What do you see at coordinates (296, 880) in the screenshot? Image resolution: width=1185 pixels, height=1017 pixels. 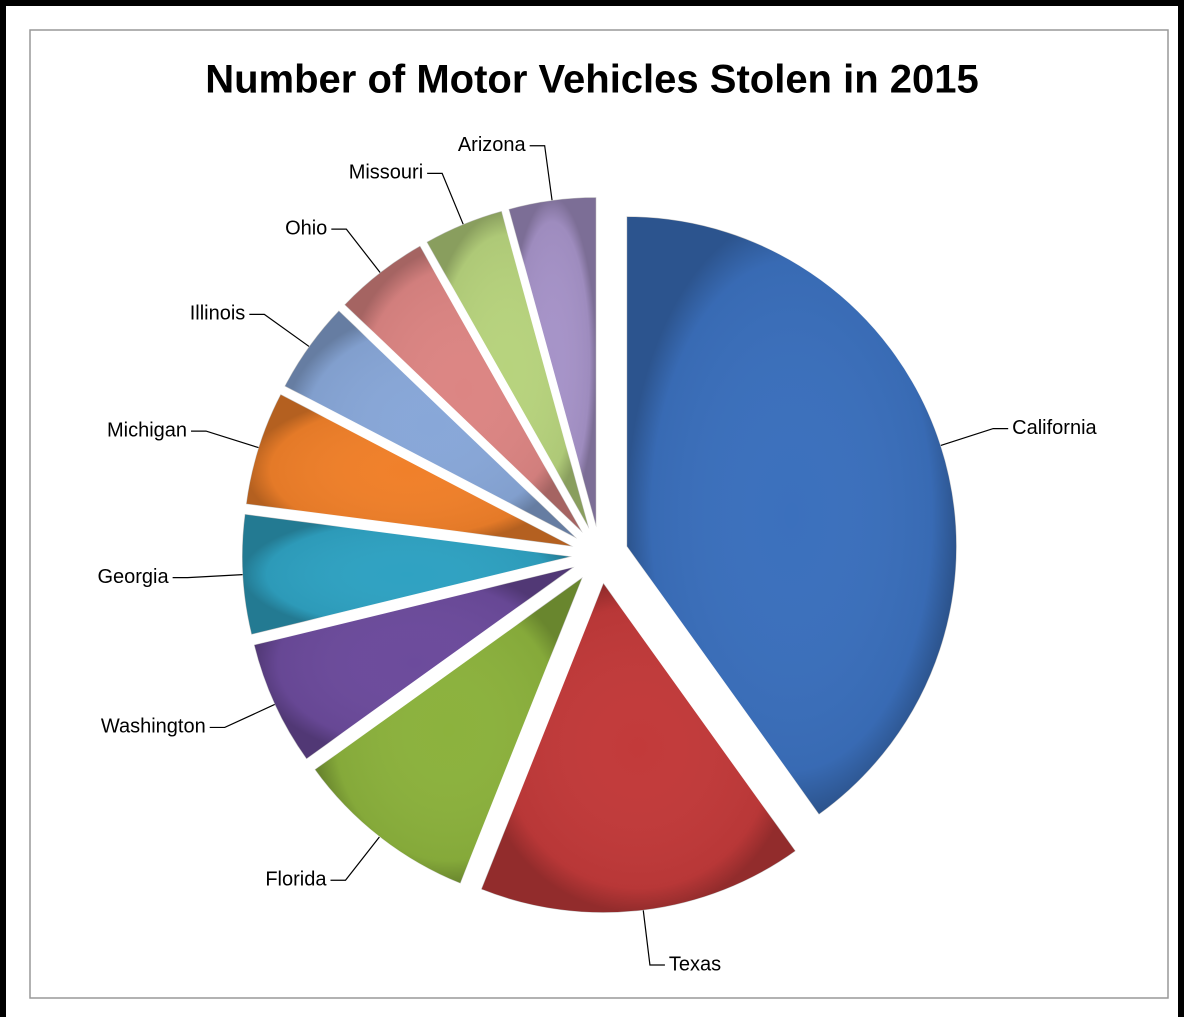 I see `slice-label: Florida` at bounding box center [296, 880].